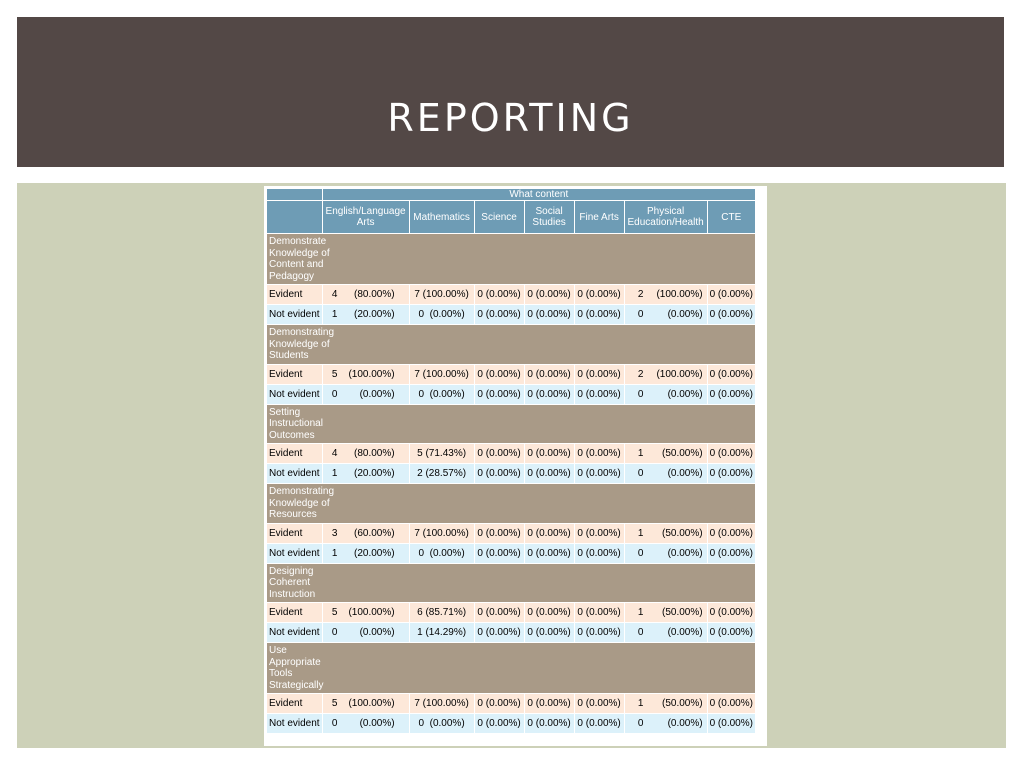 This screenshot has width=1024, height=768. What do you see at coordinates (549, 211) in the screenshot?
I see `col-header-social-line1: Social` at bounding box center [549, 211].